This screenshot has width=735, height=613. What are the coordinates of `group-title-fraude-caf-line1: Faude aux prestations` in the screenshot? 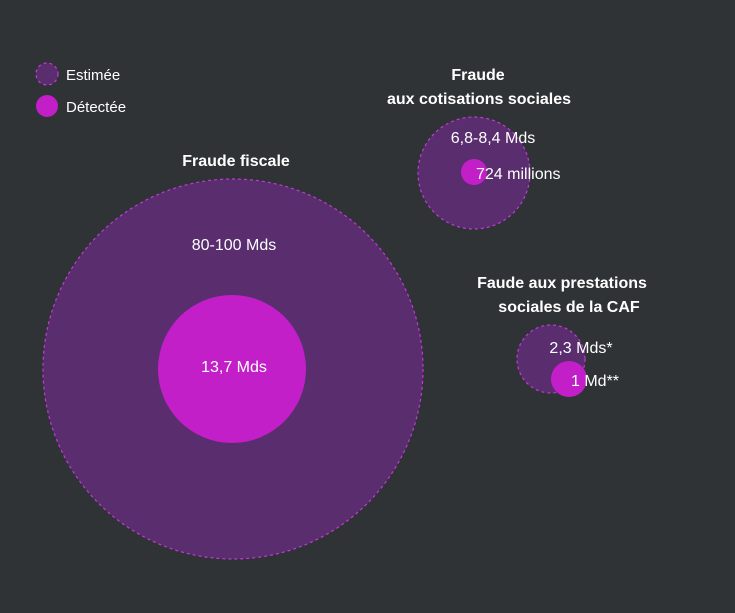 It's located at (562, 283).